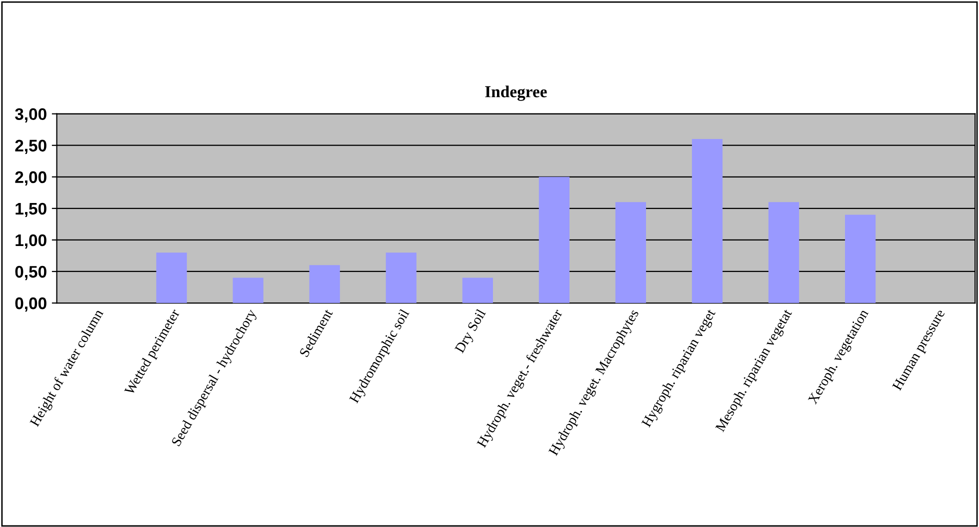  I want to click on y-tick-label: 1,50, so click(31, 210).